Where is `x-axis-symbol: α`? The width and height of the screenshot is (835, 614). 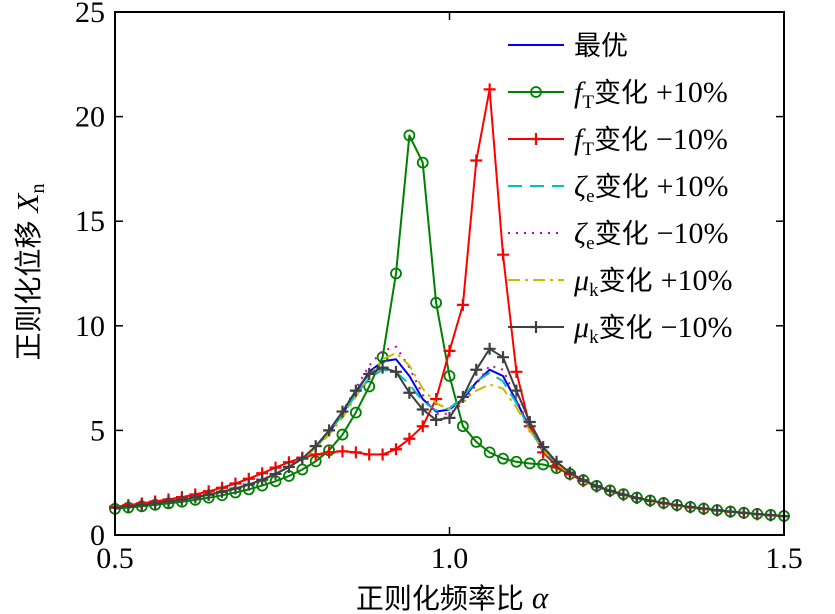
x-axis-symbol: α is located at coordinates (540, 597).